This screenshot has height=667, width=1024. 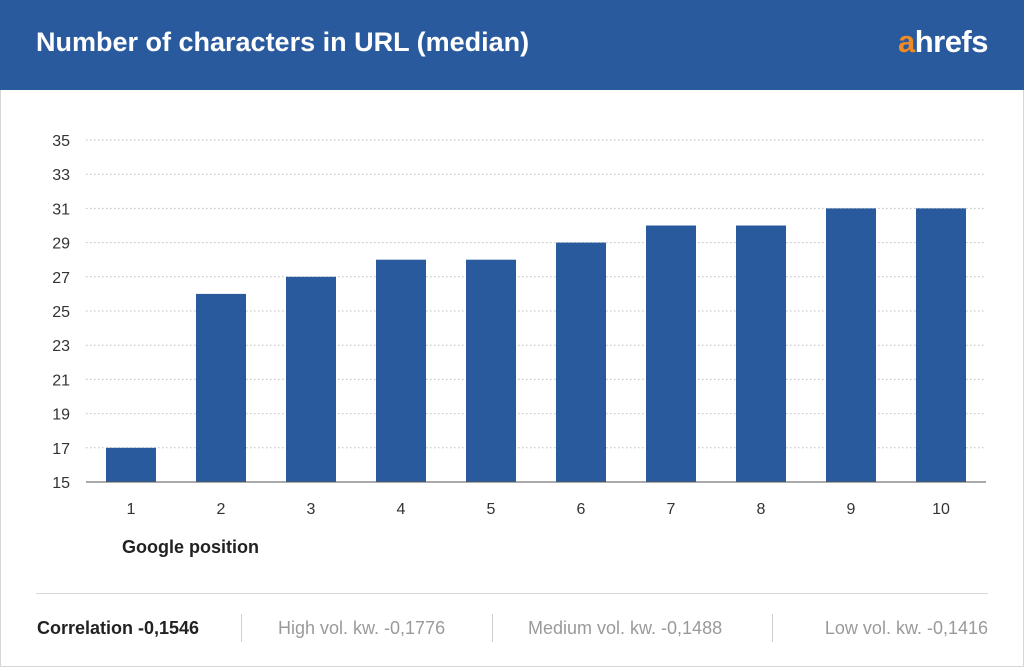 What do you see at coordinates (581, 509) in the screenshot?
I see `x-tick-label: 6` at bounding box center [581, 509].